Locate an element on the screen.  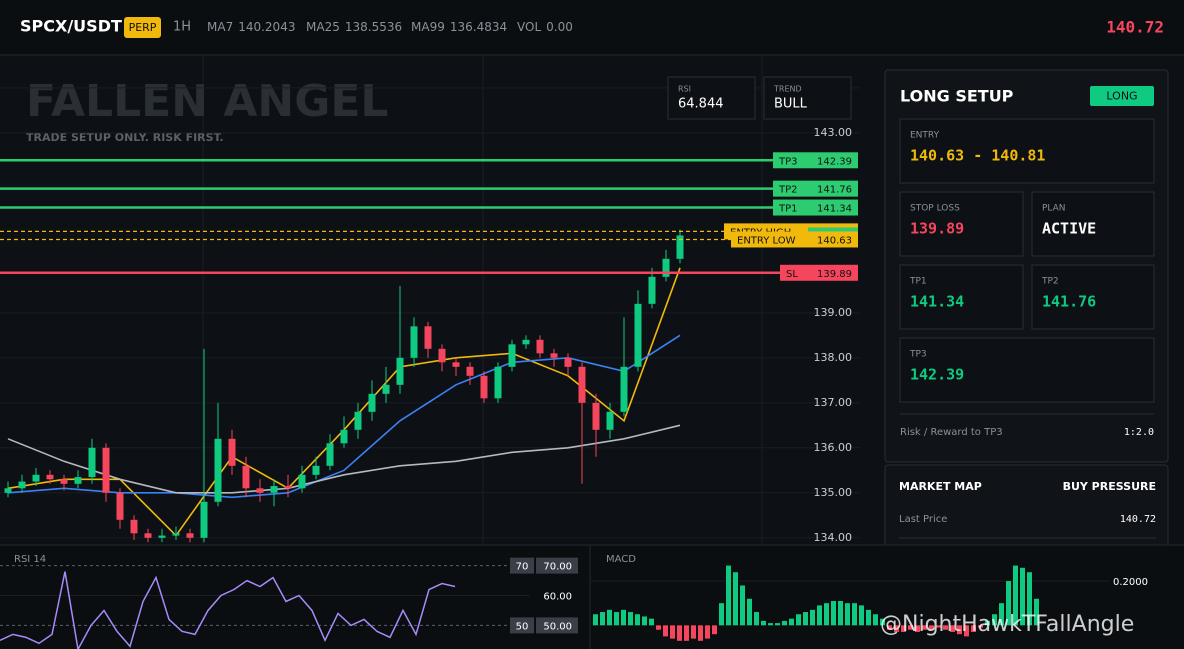
market-card is located at coordinates (1026, 510).